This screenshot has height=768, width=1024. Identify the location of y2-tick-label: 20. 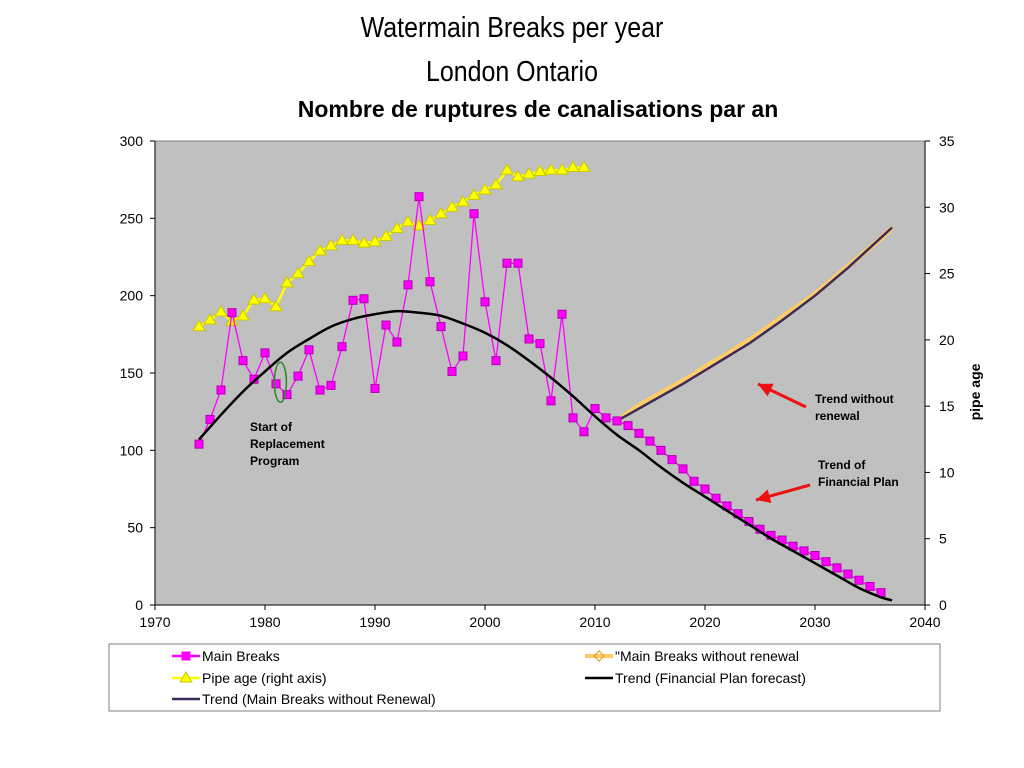
(947, 340).